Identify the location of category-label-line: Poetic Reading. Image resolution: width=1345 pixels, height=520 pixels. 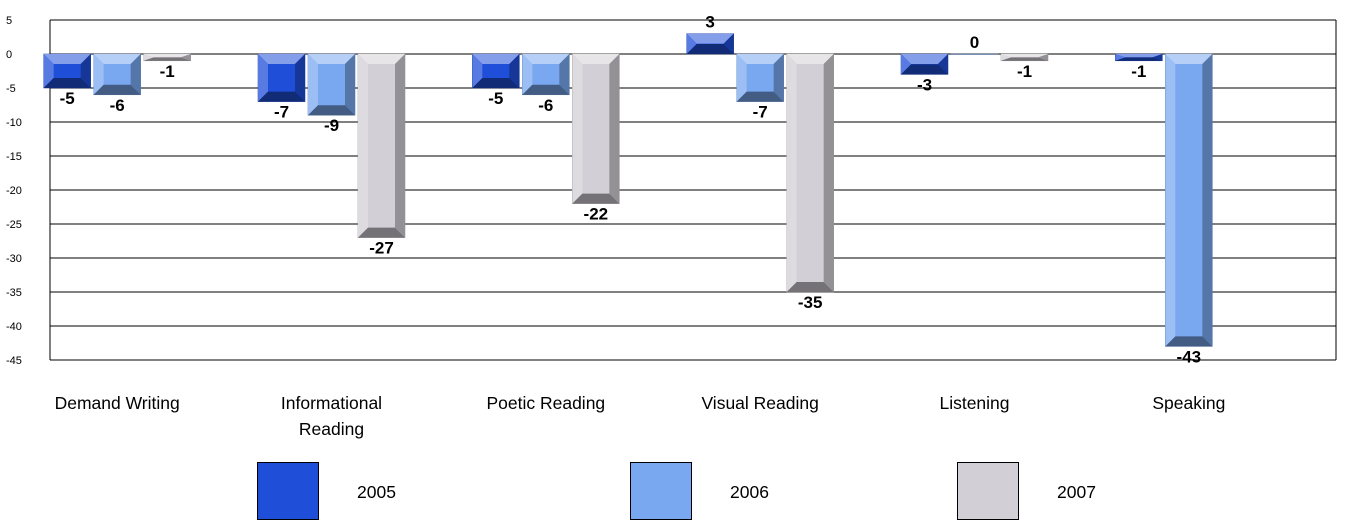
(546, 403).